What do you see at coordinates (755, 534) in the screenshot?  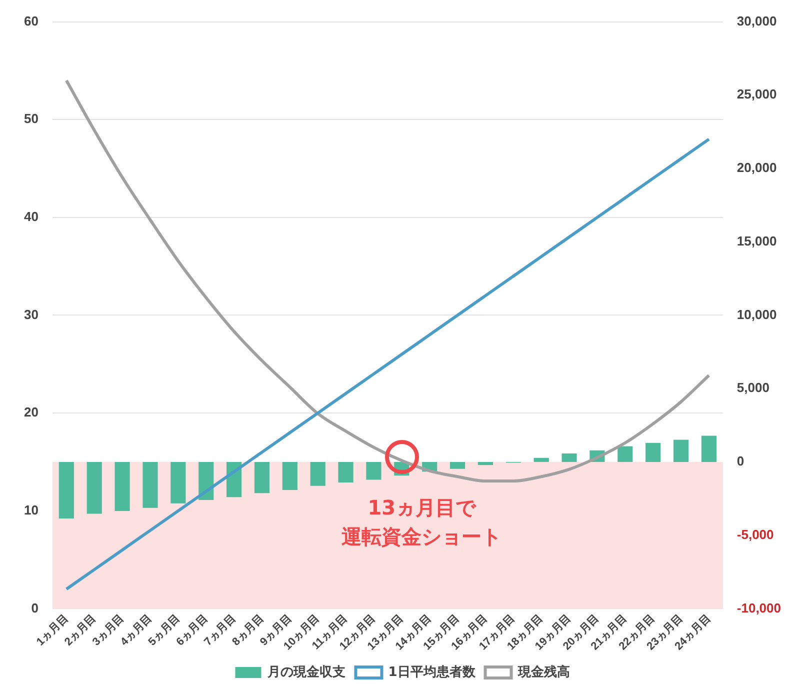 I see `y2-tick-label: -5,000` at bounding box center [755, 534].